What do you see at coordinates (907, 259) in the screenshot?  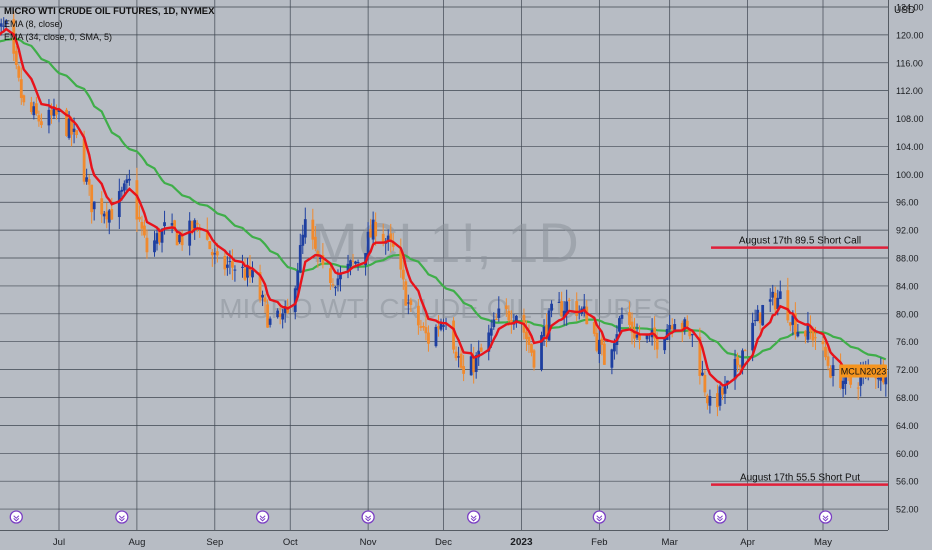 I see `y-tick-label: 88.00` at bounding box center [907, 259].